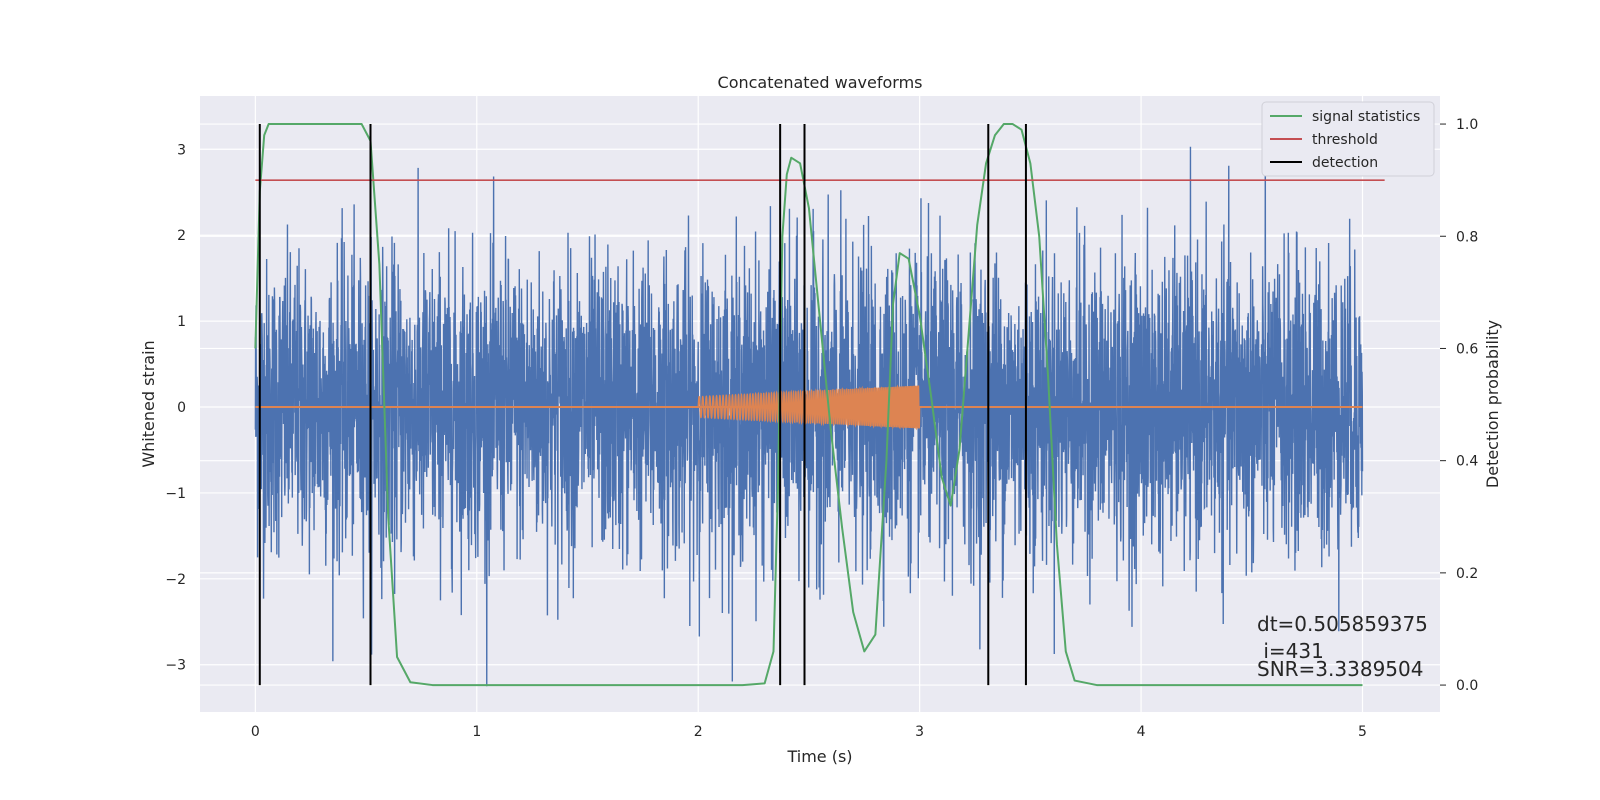 The width and height of the screenshot is (1600, 800). What do you see at coordinates (809, 732) in the screenshot?
I see `x-axis-ticks: 0 1 2 3 4 5` at bounding box center [809, 732].